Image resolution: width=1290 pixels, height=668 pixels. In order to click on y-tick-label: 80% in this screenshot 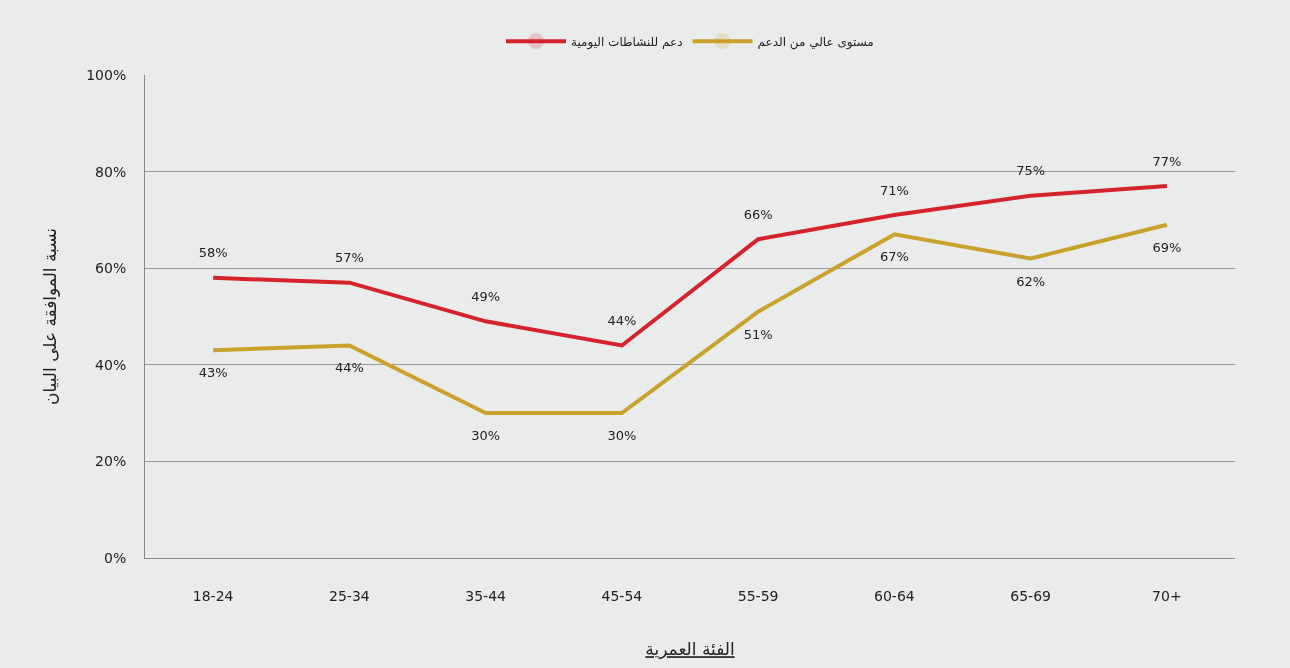, I will do `click(111, 171)`.